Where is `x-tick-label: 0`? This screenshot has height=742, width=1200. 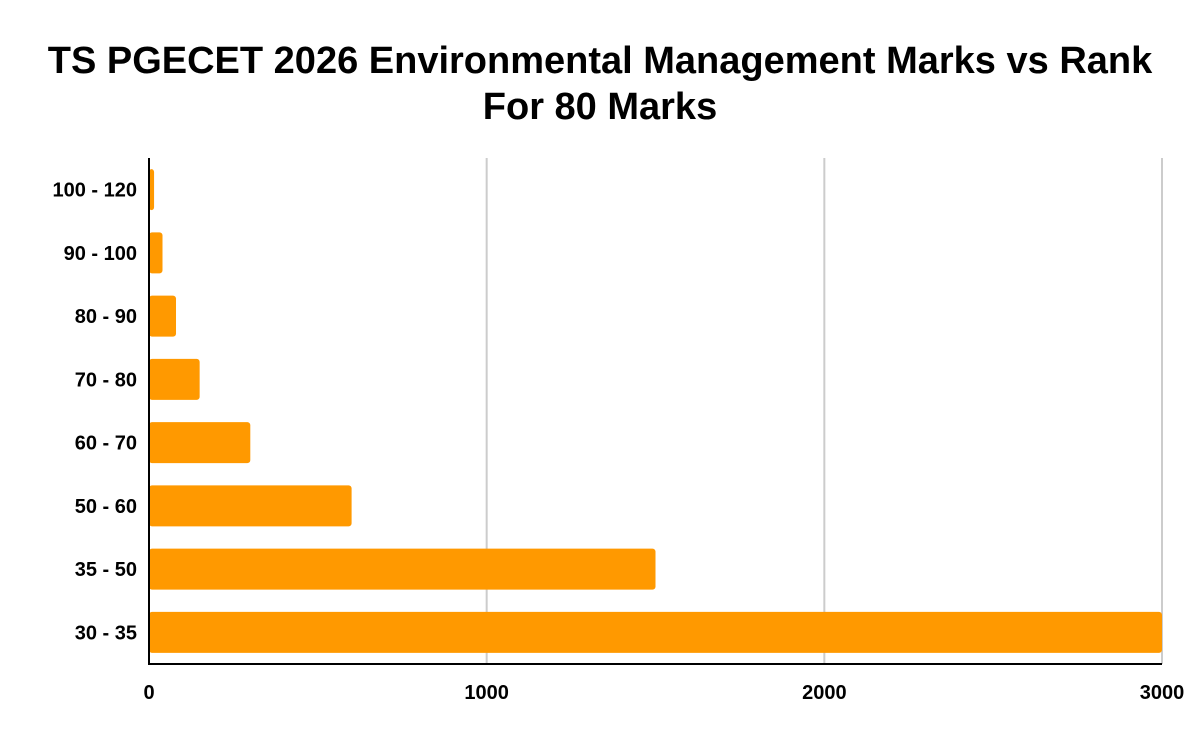
x-tick-label: 0 is located at coordinates (148, 693).